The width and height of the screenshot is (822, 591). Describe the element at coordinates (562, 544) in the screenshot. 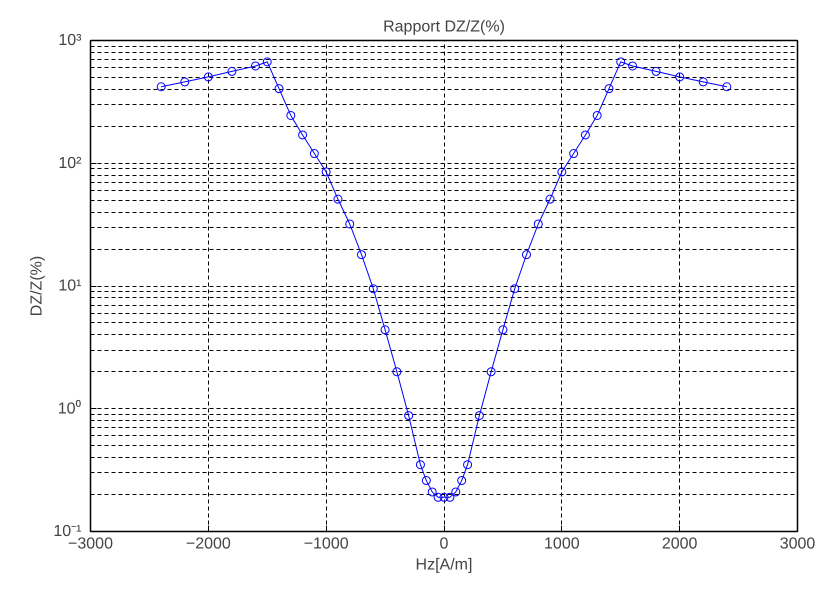

I see `x-tick-label: 1000` at that location.